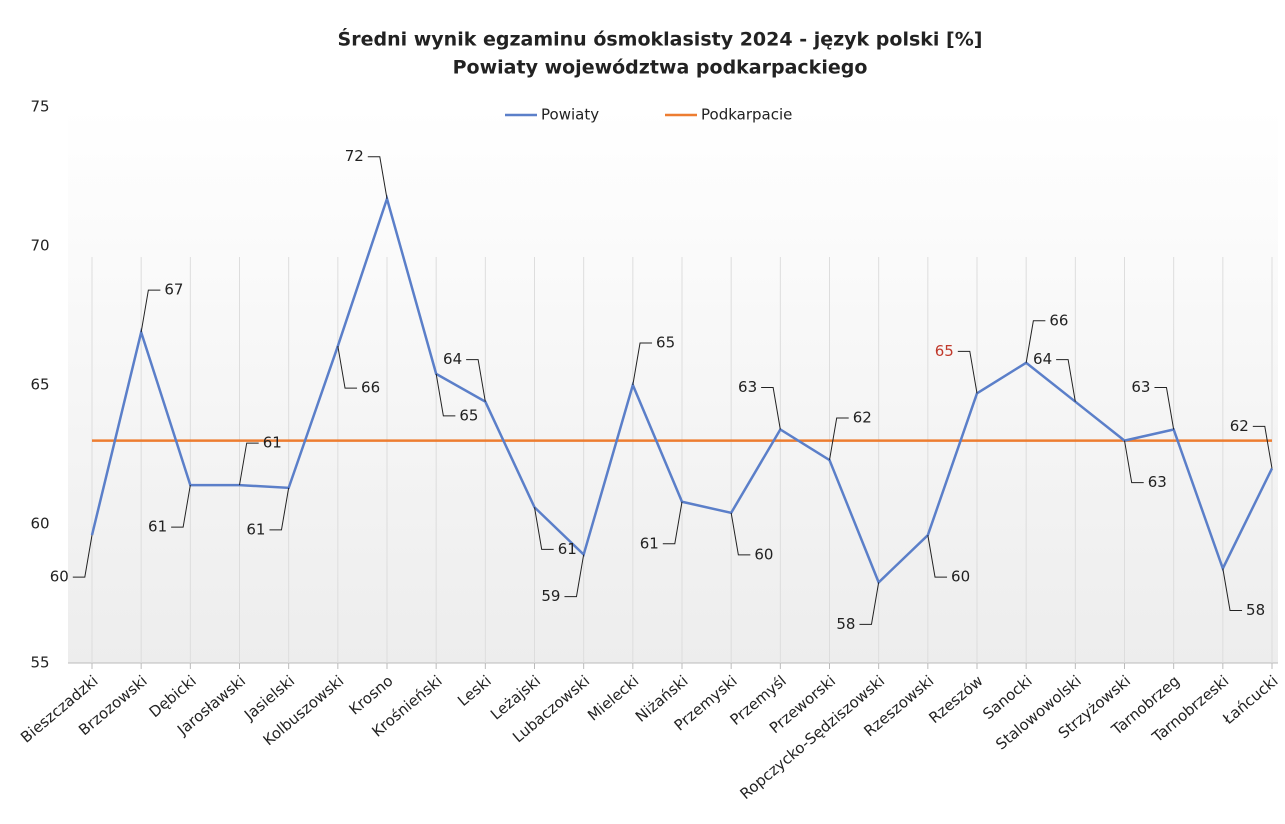 This screenshot has height=824, width=1285. I want to click on x-tick-label: Łańcucki, so click(1250, 700).